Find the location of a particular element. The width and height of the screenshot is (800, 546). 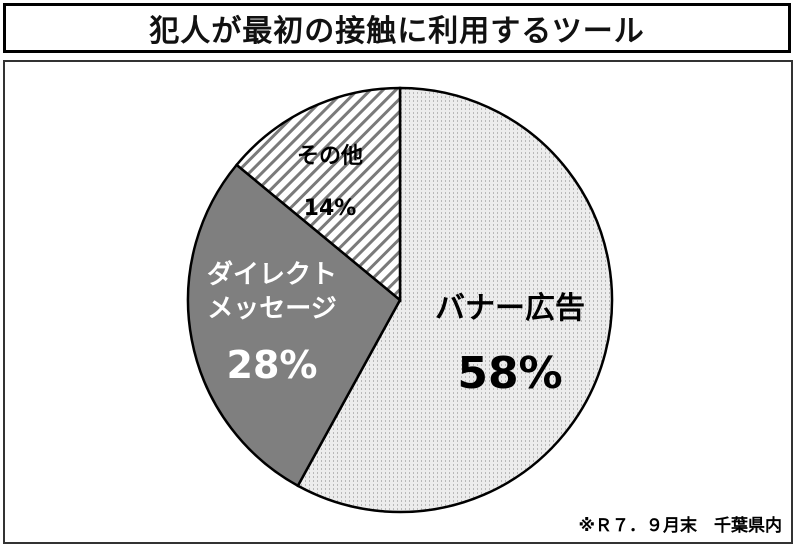

slice-value-label: 28% is located at coordinates (272, 365).